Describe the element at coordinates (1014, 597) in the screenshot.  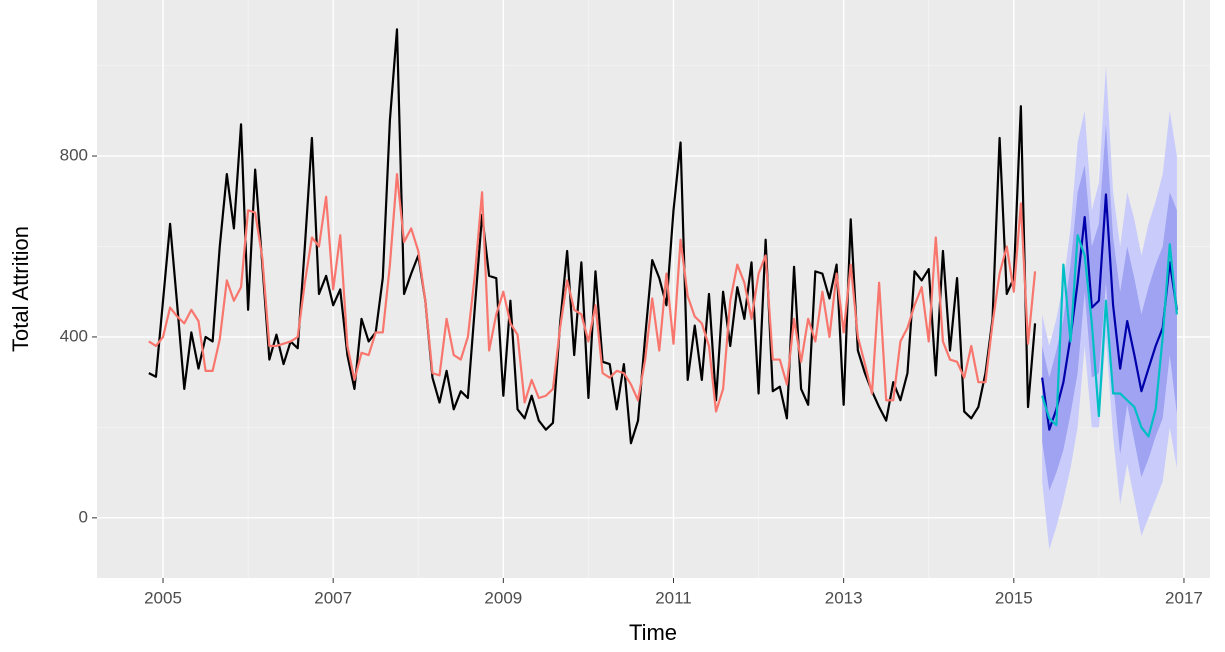
I see `x-tick-label: 2015` at that location.